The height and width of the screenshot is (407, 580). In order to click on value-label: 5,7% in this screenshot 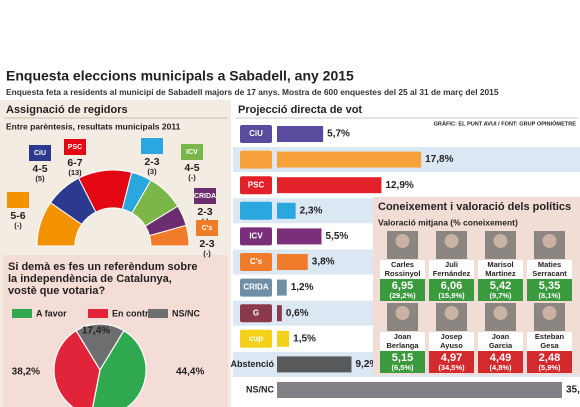, I will do `click(338, 134)`.